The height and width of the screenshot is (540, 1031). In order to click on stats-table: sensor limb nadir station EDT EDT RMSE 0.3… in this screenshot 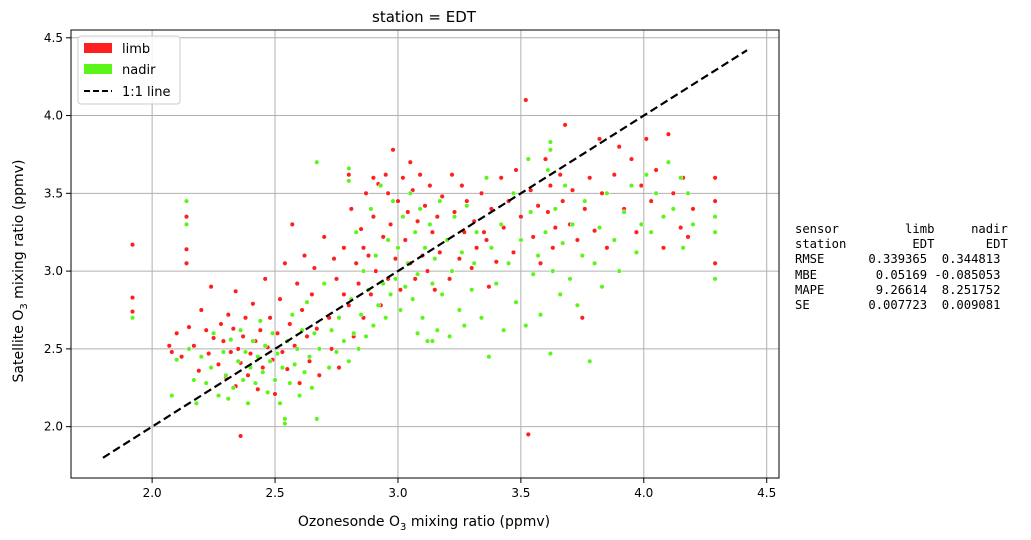, I will do `click(901, 267)`.